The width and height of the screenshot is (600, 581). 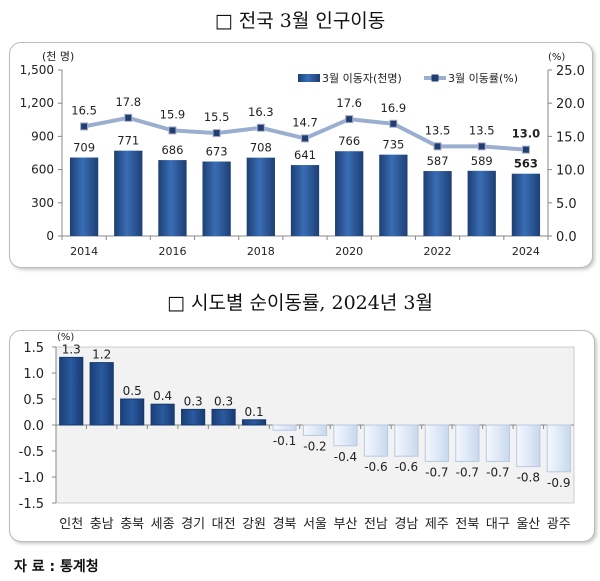 I want to click on x-tick-label: 2014, so click(x=84, y=251).